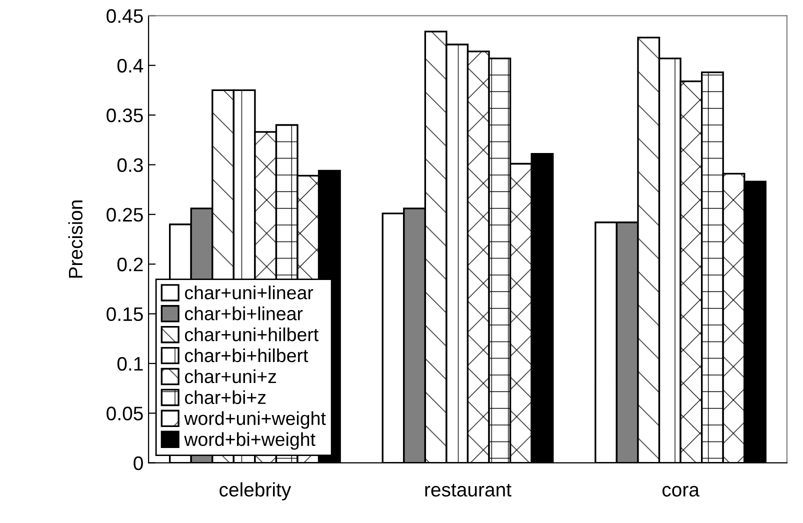 The width and height of the screenshot is (803, 523). I want to click on legend-label: char+uni+linear, so click(249, 293).